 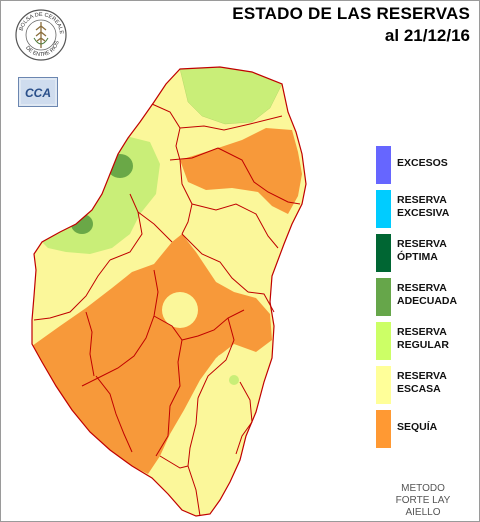 What do you see at coordinates (422, 163) in the screenshot?
I see `legend-label: EXCESOS` at bounding box center [422, 163].